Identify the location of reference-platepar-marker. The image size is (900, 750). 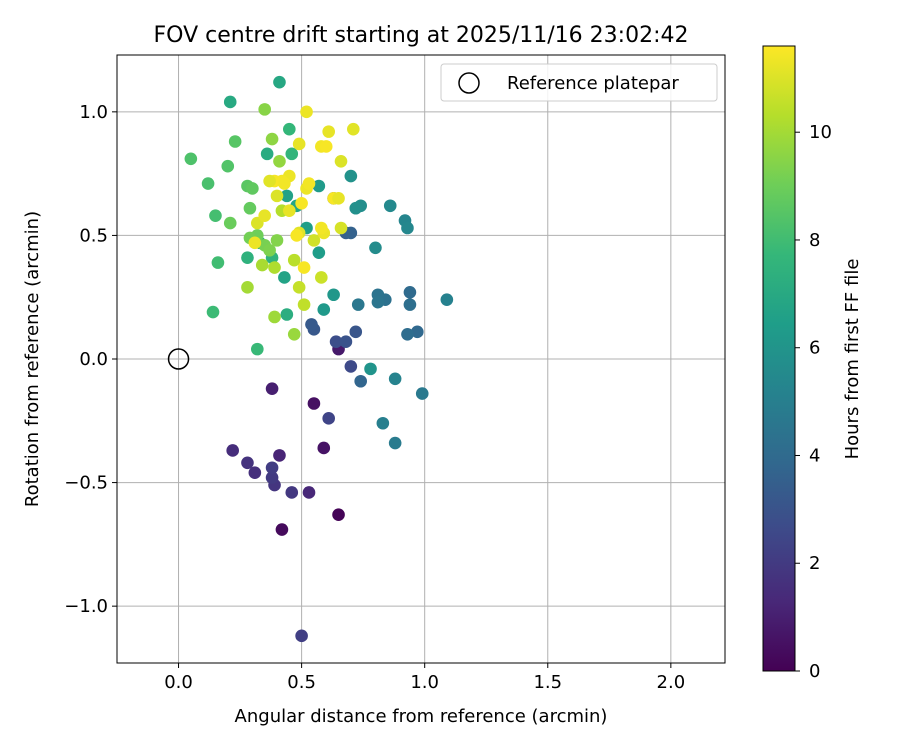
(178, 359).